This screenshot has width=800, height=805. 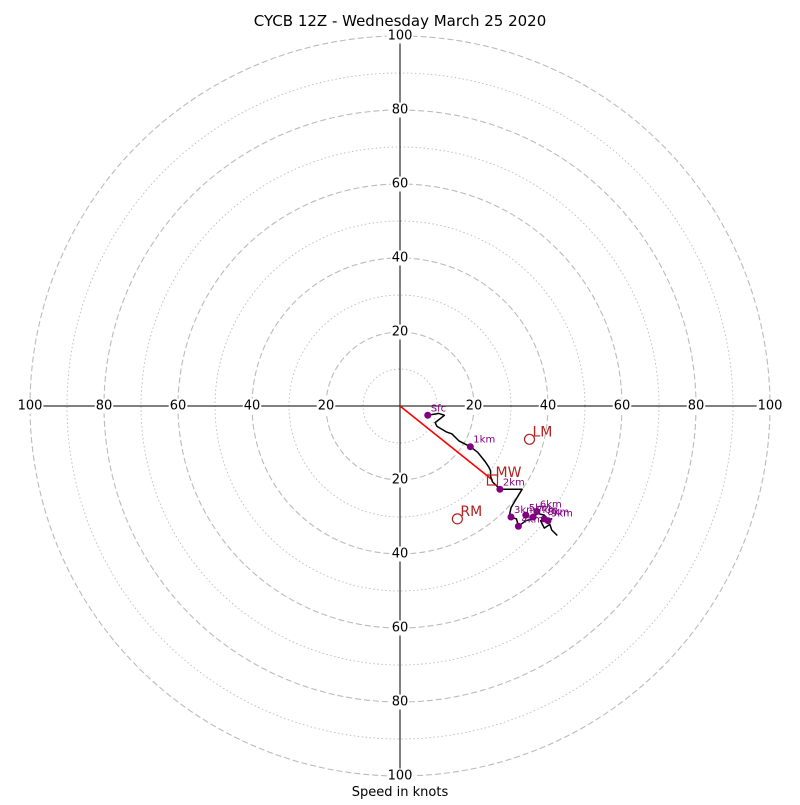 I want to click on tick-label-left: 100, so click(x=30, y=406).